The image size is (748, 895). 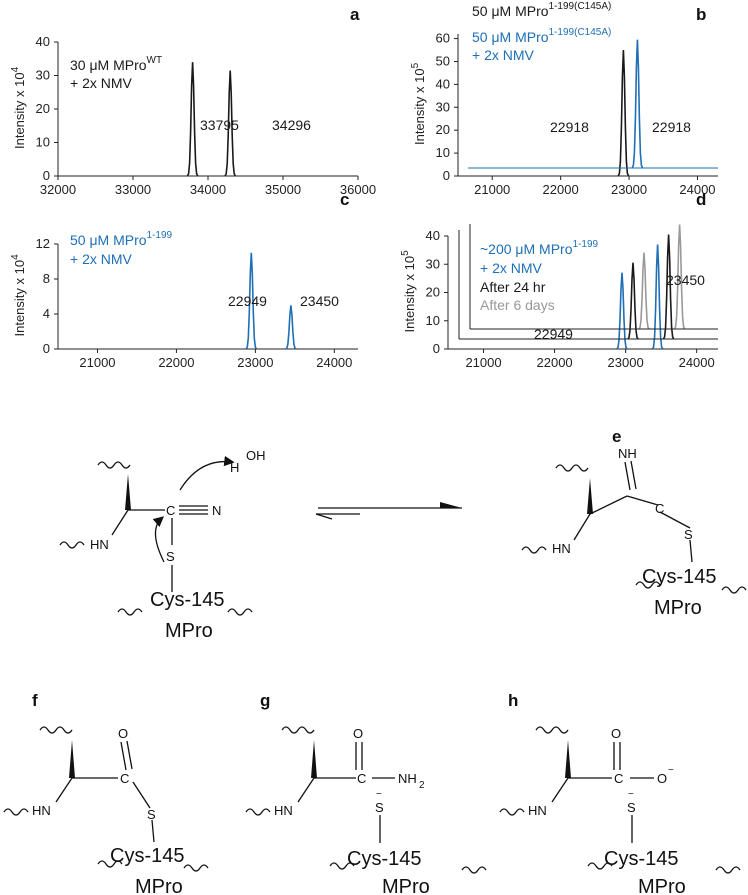 I want to click on hydroxyl-label: OH, so click(x=256, y=455).